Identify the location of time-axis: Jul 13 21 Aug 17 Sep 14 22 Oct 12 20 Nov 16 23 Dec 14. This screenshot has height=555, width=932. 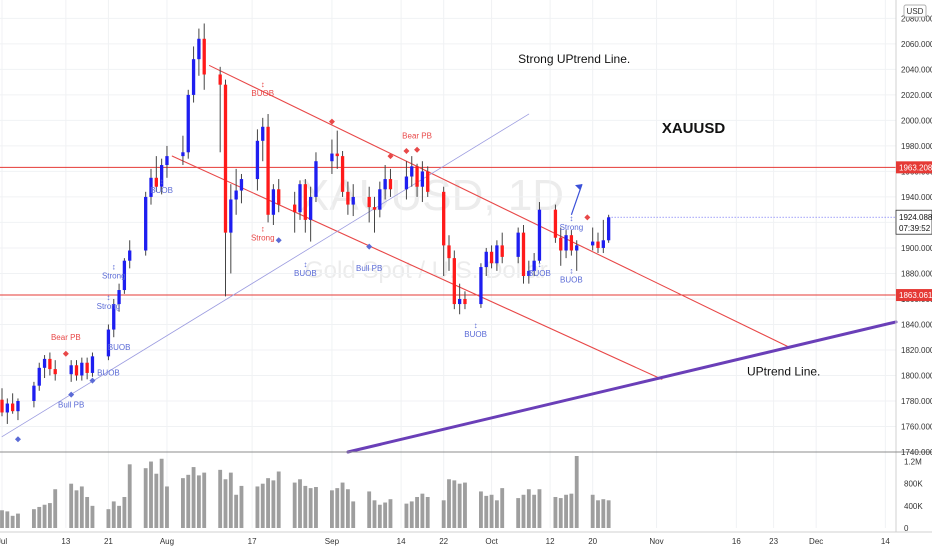
(445, 541).